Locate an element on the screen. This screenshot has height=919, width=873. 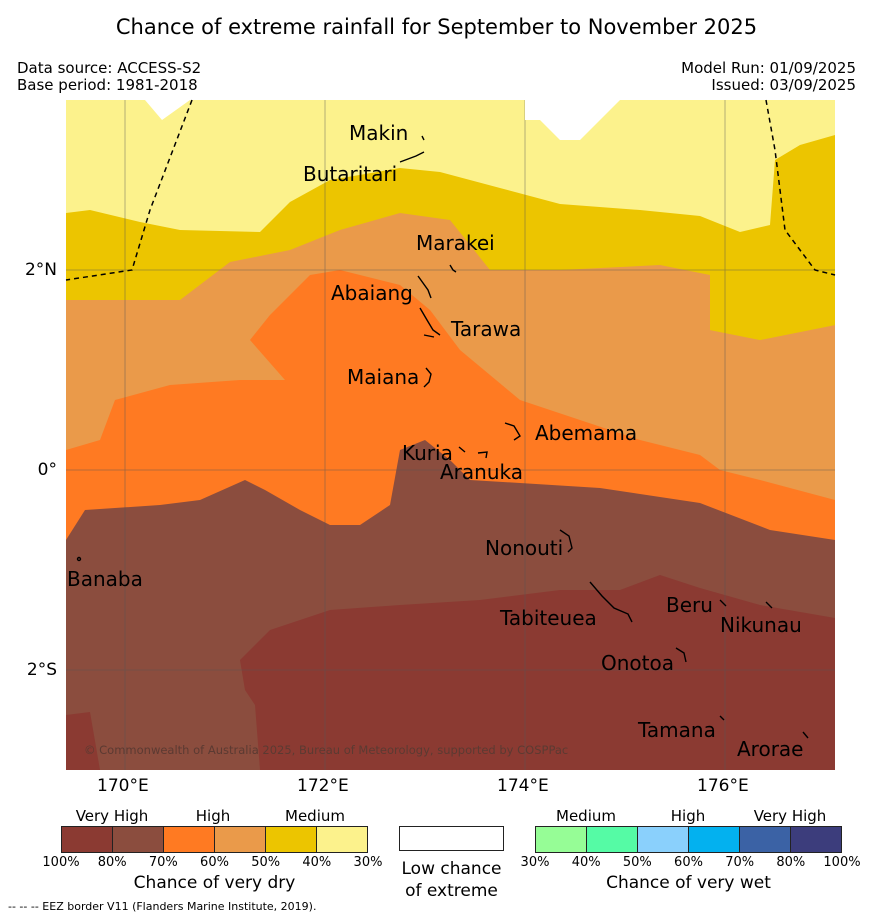
base-period: Base period: 1981-2018 is located at coordinates (107, 85).